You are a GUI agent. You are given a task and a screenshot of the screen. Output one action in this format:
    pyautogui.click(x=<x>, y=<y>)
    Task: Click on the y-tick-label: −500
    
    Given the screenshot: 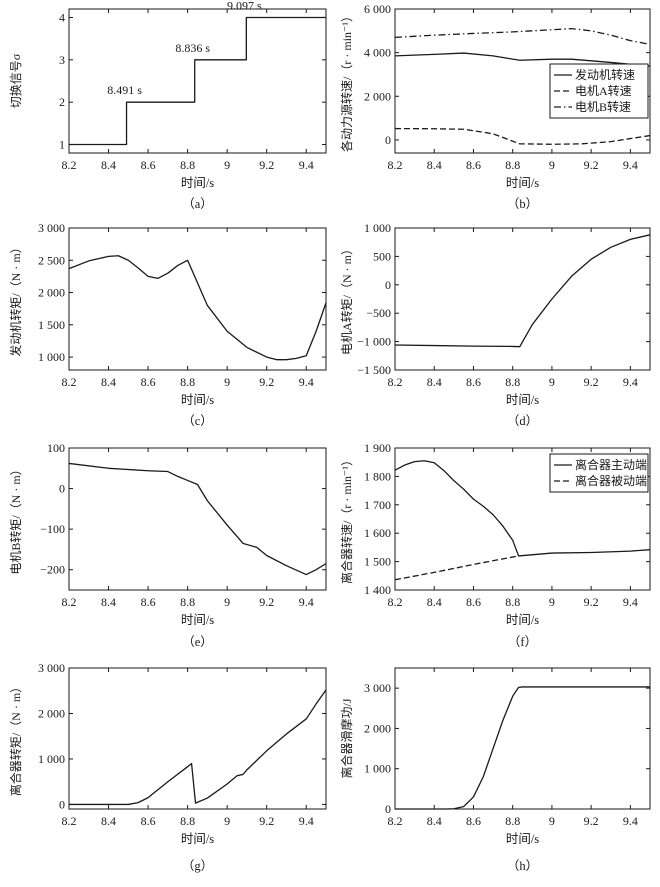 What is the action you would take?
    pyautogui.click(x=378, y=313)
    